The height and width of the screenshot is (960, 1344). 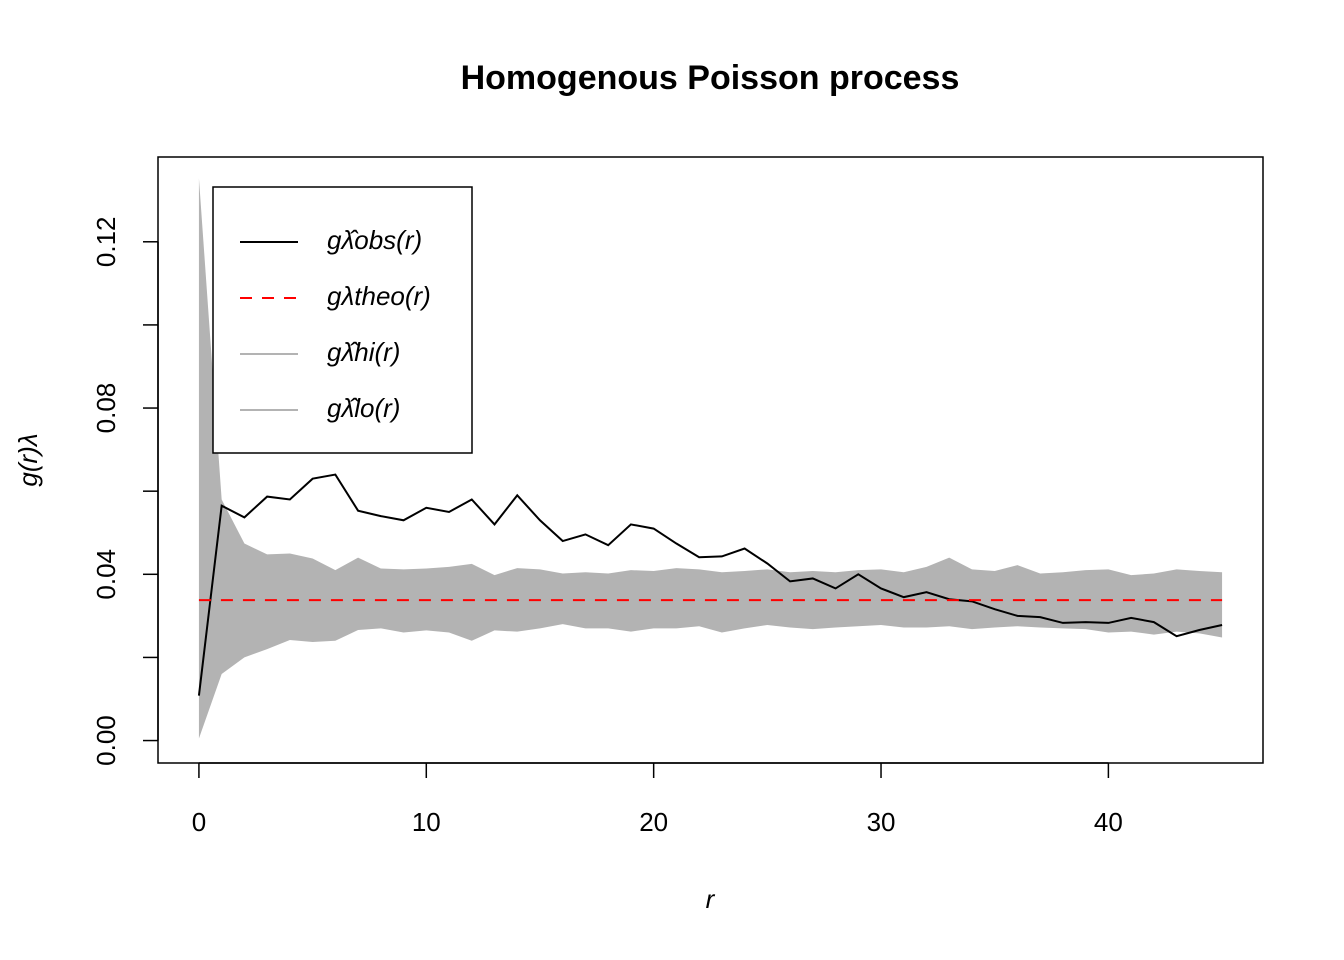 I want to click on legend-label: gλ̂obs(r), so click(x=374, y=240).